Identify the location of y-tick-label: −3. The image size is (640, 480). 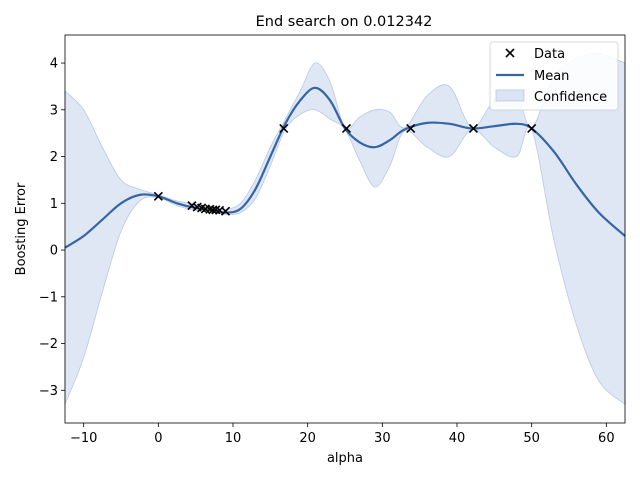
(48, 391).